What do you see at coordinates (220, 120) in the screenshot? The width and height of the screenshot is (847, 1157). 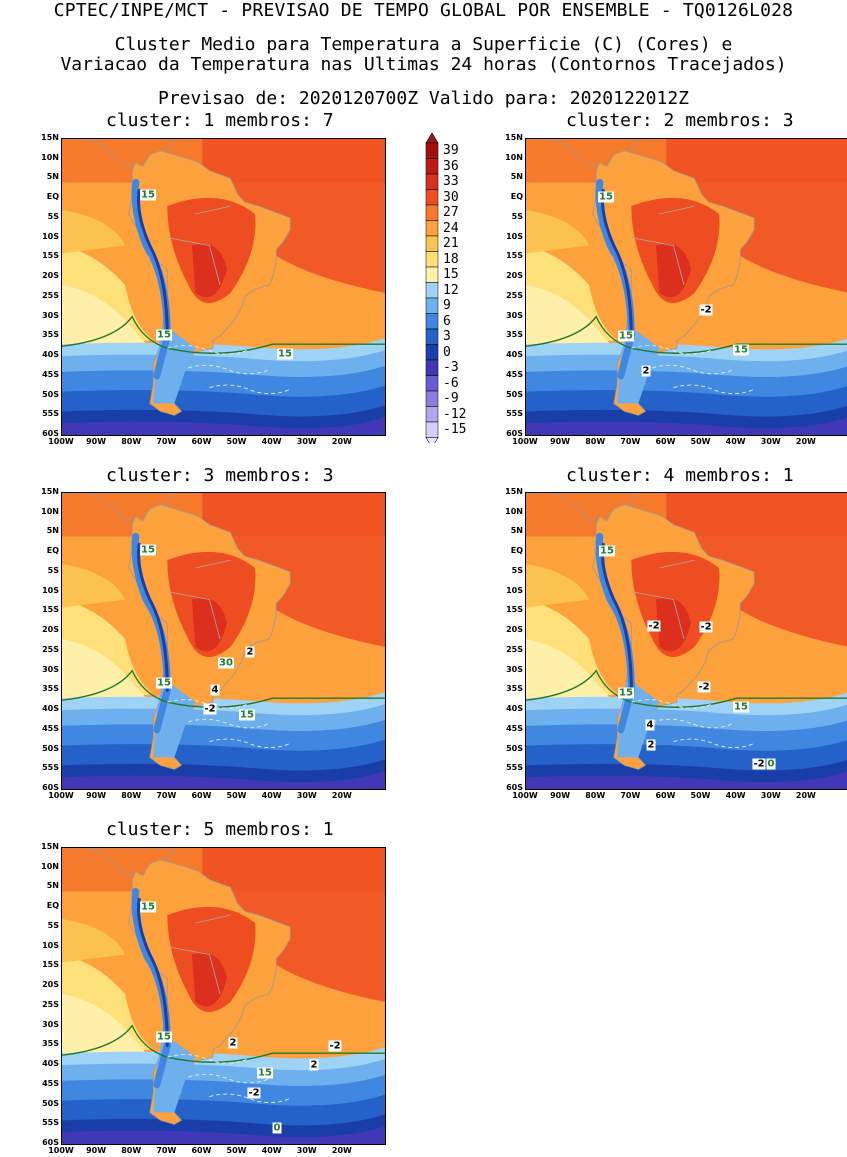 I see `panel-title-1: cluster: 1 membros: 7` at bounding box center [220, 120].